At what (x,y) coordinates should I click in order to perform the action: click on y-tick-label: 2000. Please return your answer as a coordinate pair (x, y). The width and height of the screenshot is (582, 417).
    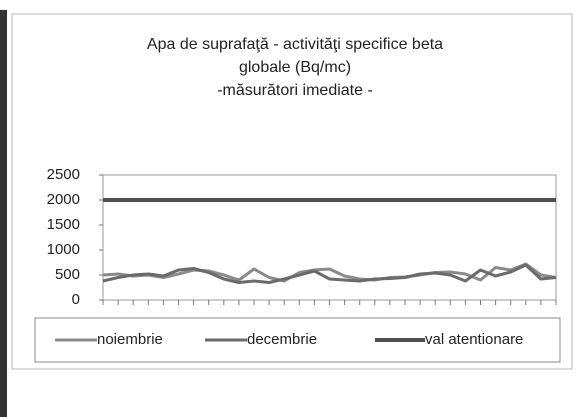
    Looking at the image, I should click on (63, 199).